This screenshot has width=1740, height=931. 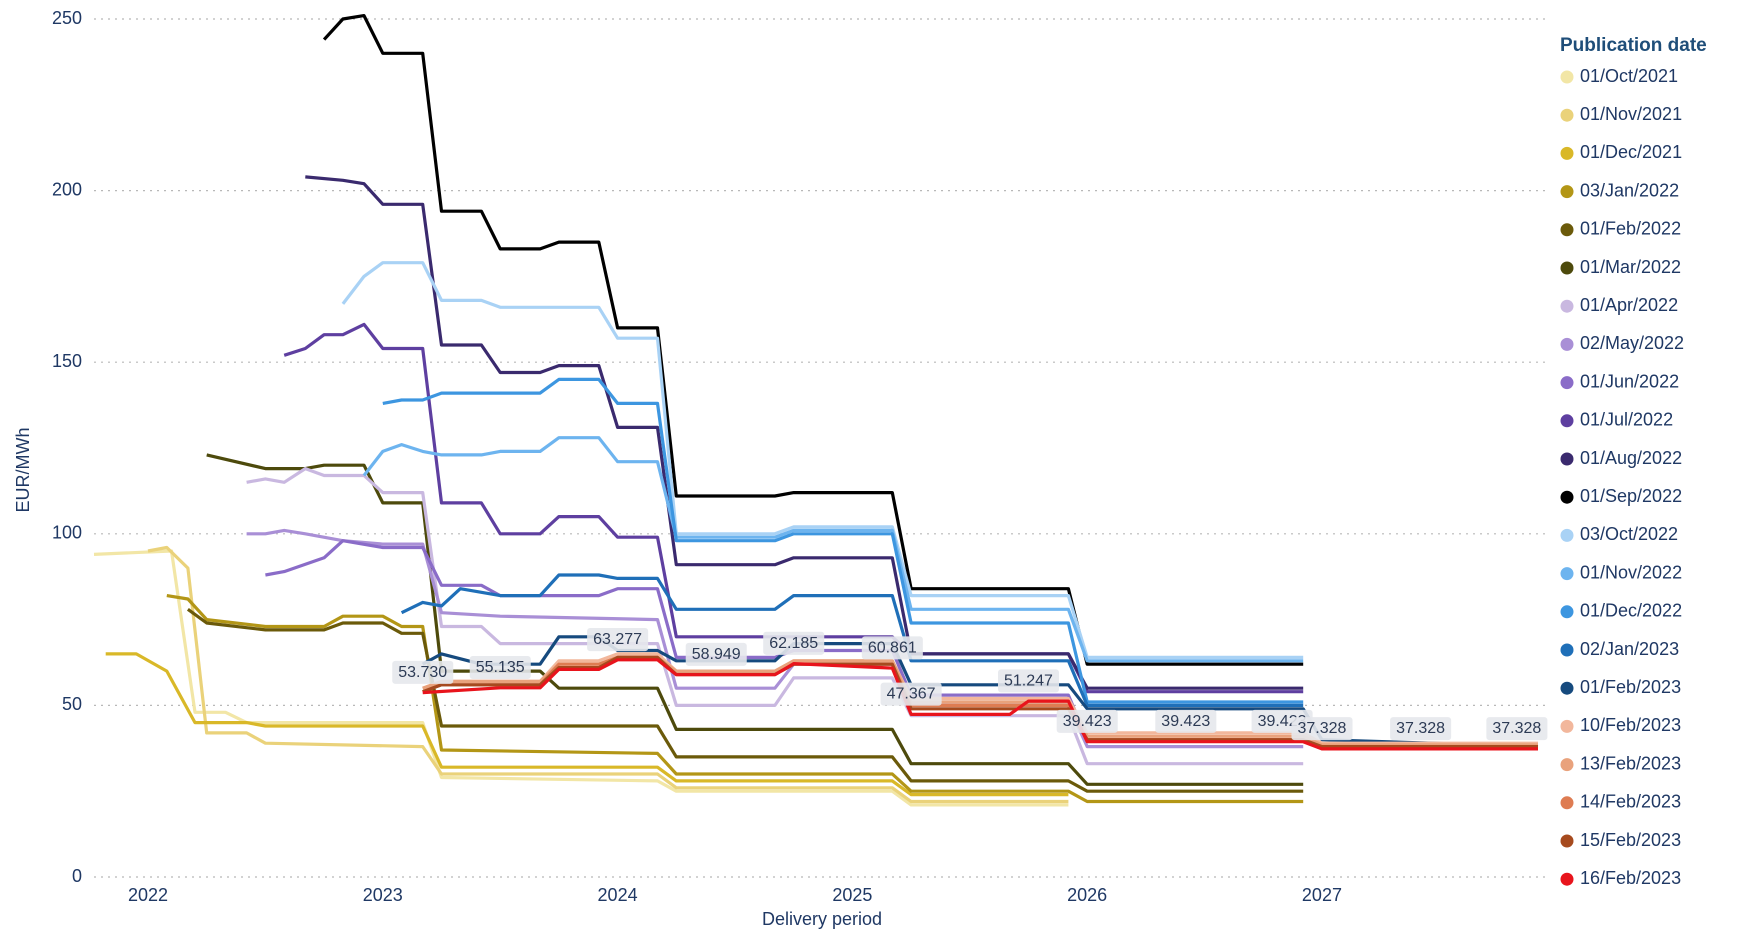 I want to click on legend-label: 01/Dec/2022, so click(x=1631, y=611).